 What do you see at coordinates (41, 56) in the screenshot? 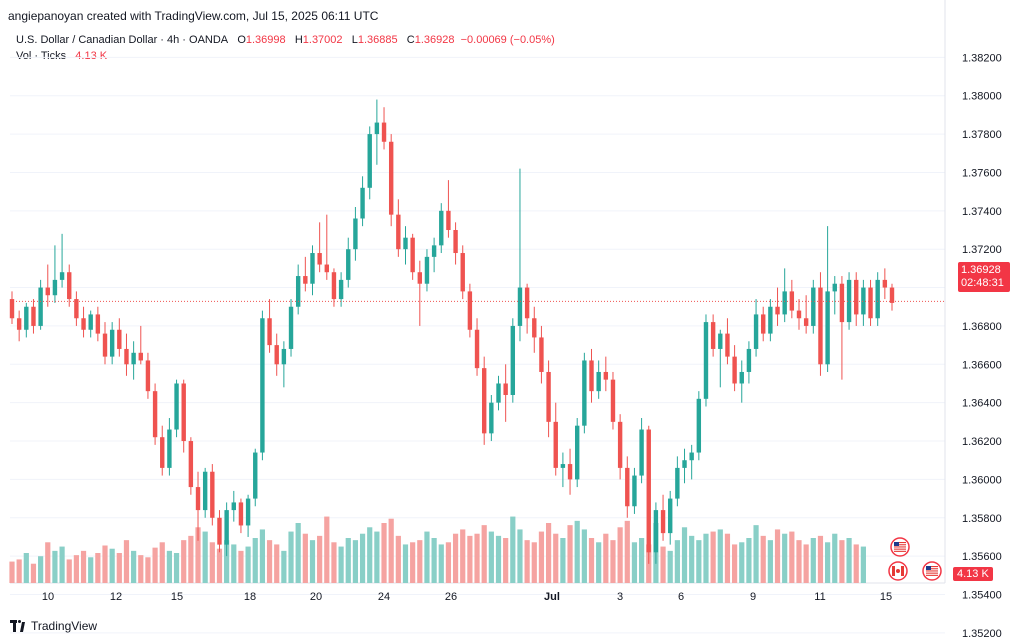
I see `volume-label: Vol · Ticks` at bounding box center [41, 56].